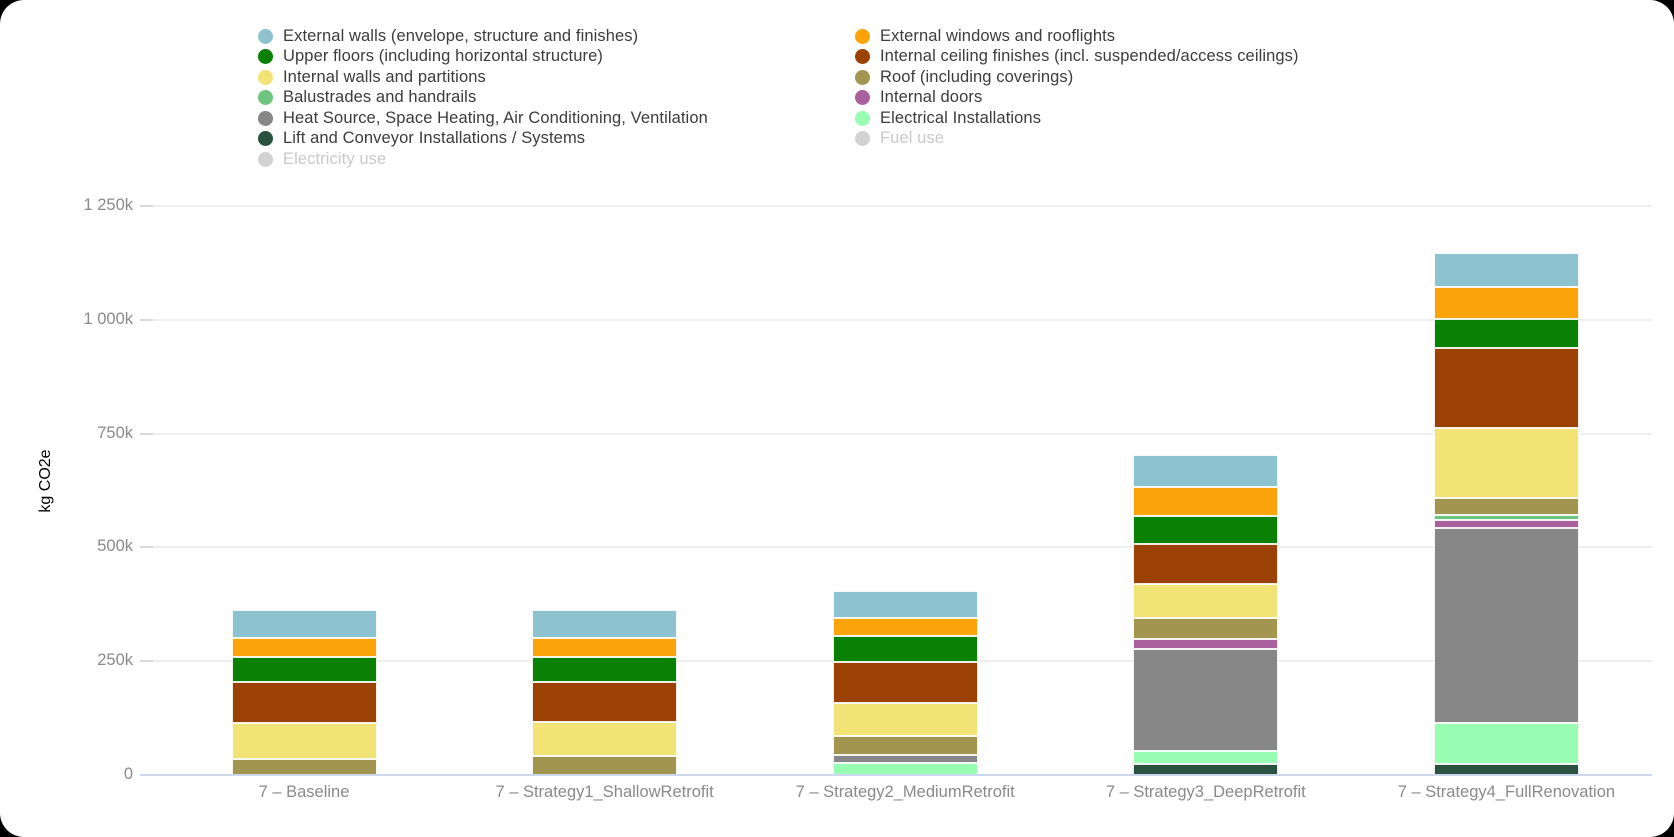 Image resolution: width=1674 pixels, height=837 pixels. I want to click on x-axis-line, so click(896, 775).